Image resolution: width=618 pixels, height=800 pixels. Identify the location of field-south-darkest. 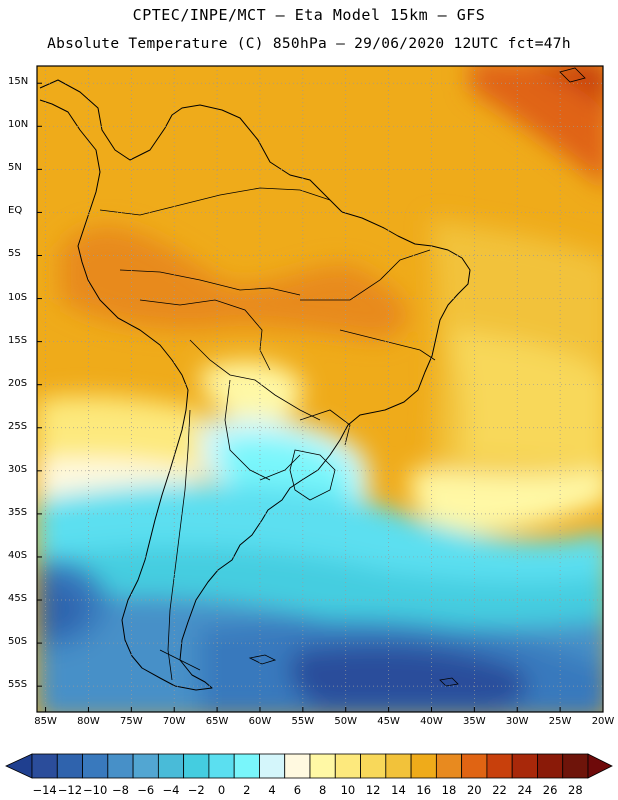
(408, 677).